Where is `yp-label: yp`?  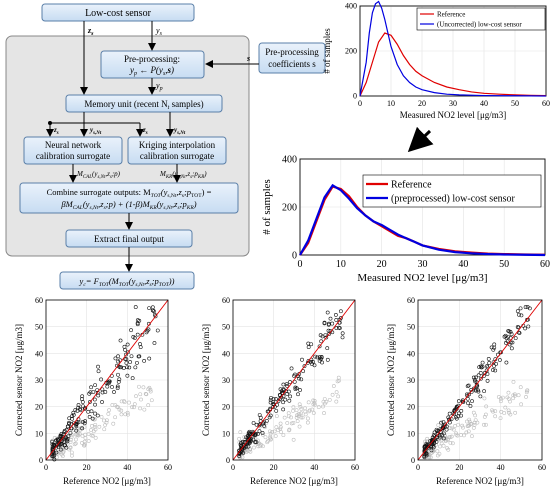
yp-label: yp is located at coordinates (159, 86).